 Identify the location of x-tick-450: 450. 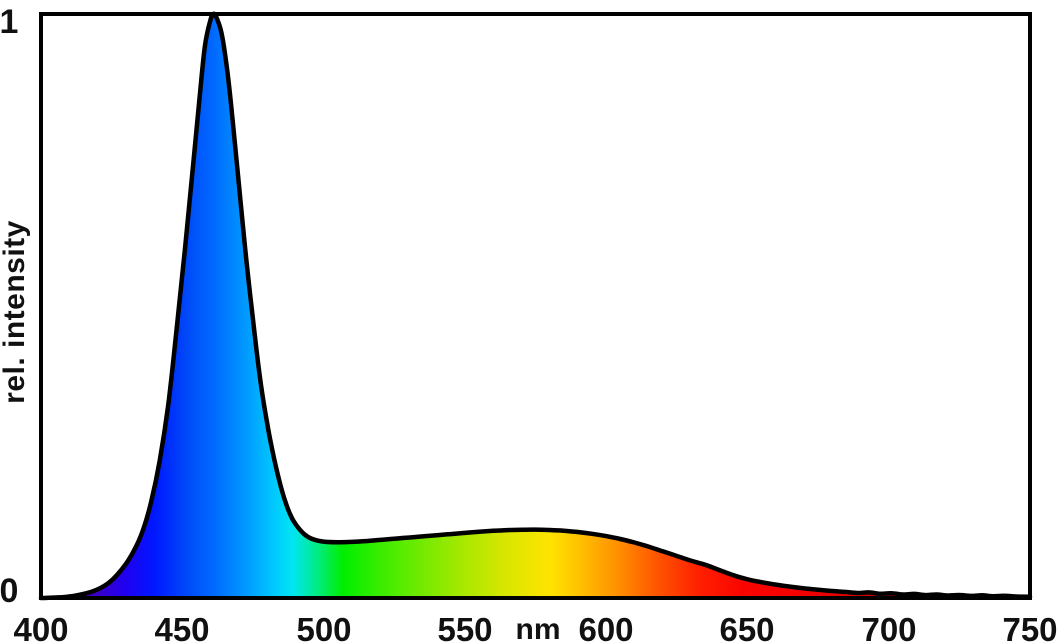
(182, 627).